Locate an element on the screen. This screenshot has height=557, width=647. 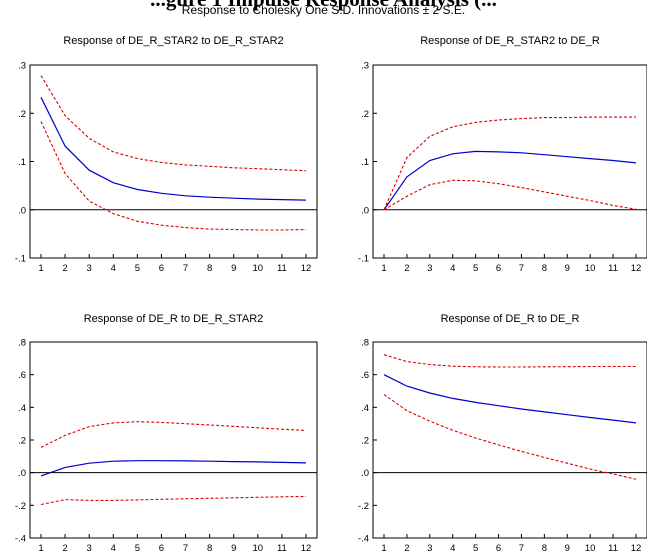
panel-title: Response of DE_R_STAR2 to DE_R is located at coordinates (510, 41).